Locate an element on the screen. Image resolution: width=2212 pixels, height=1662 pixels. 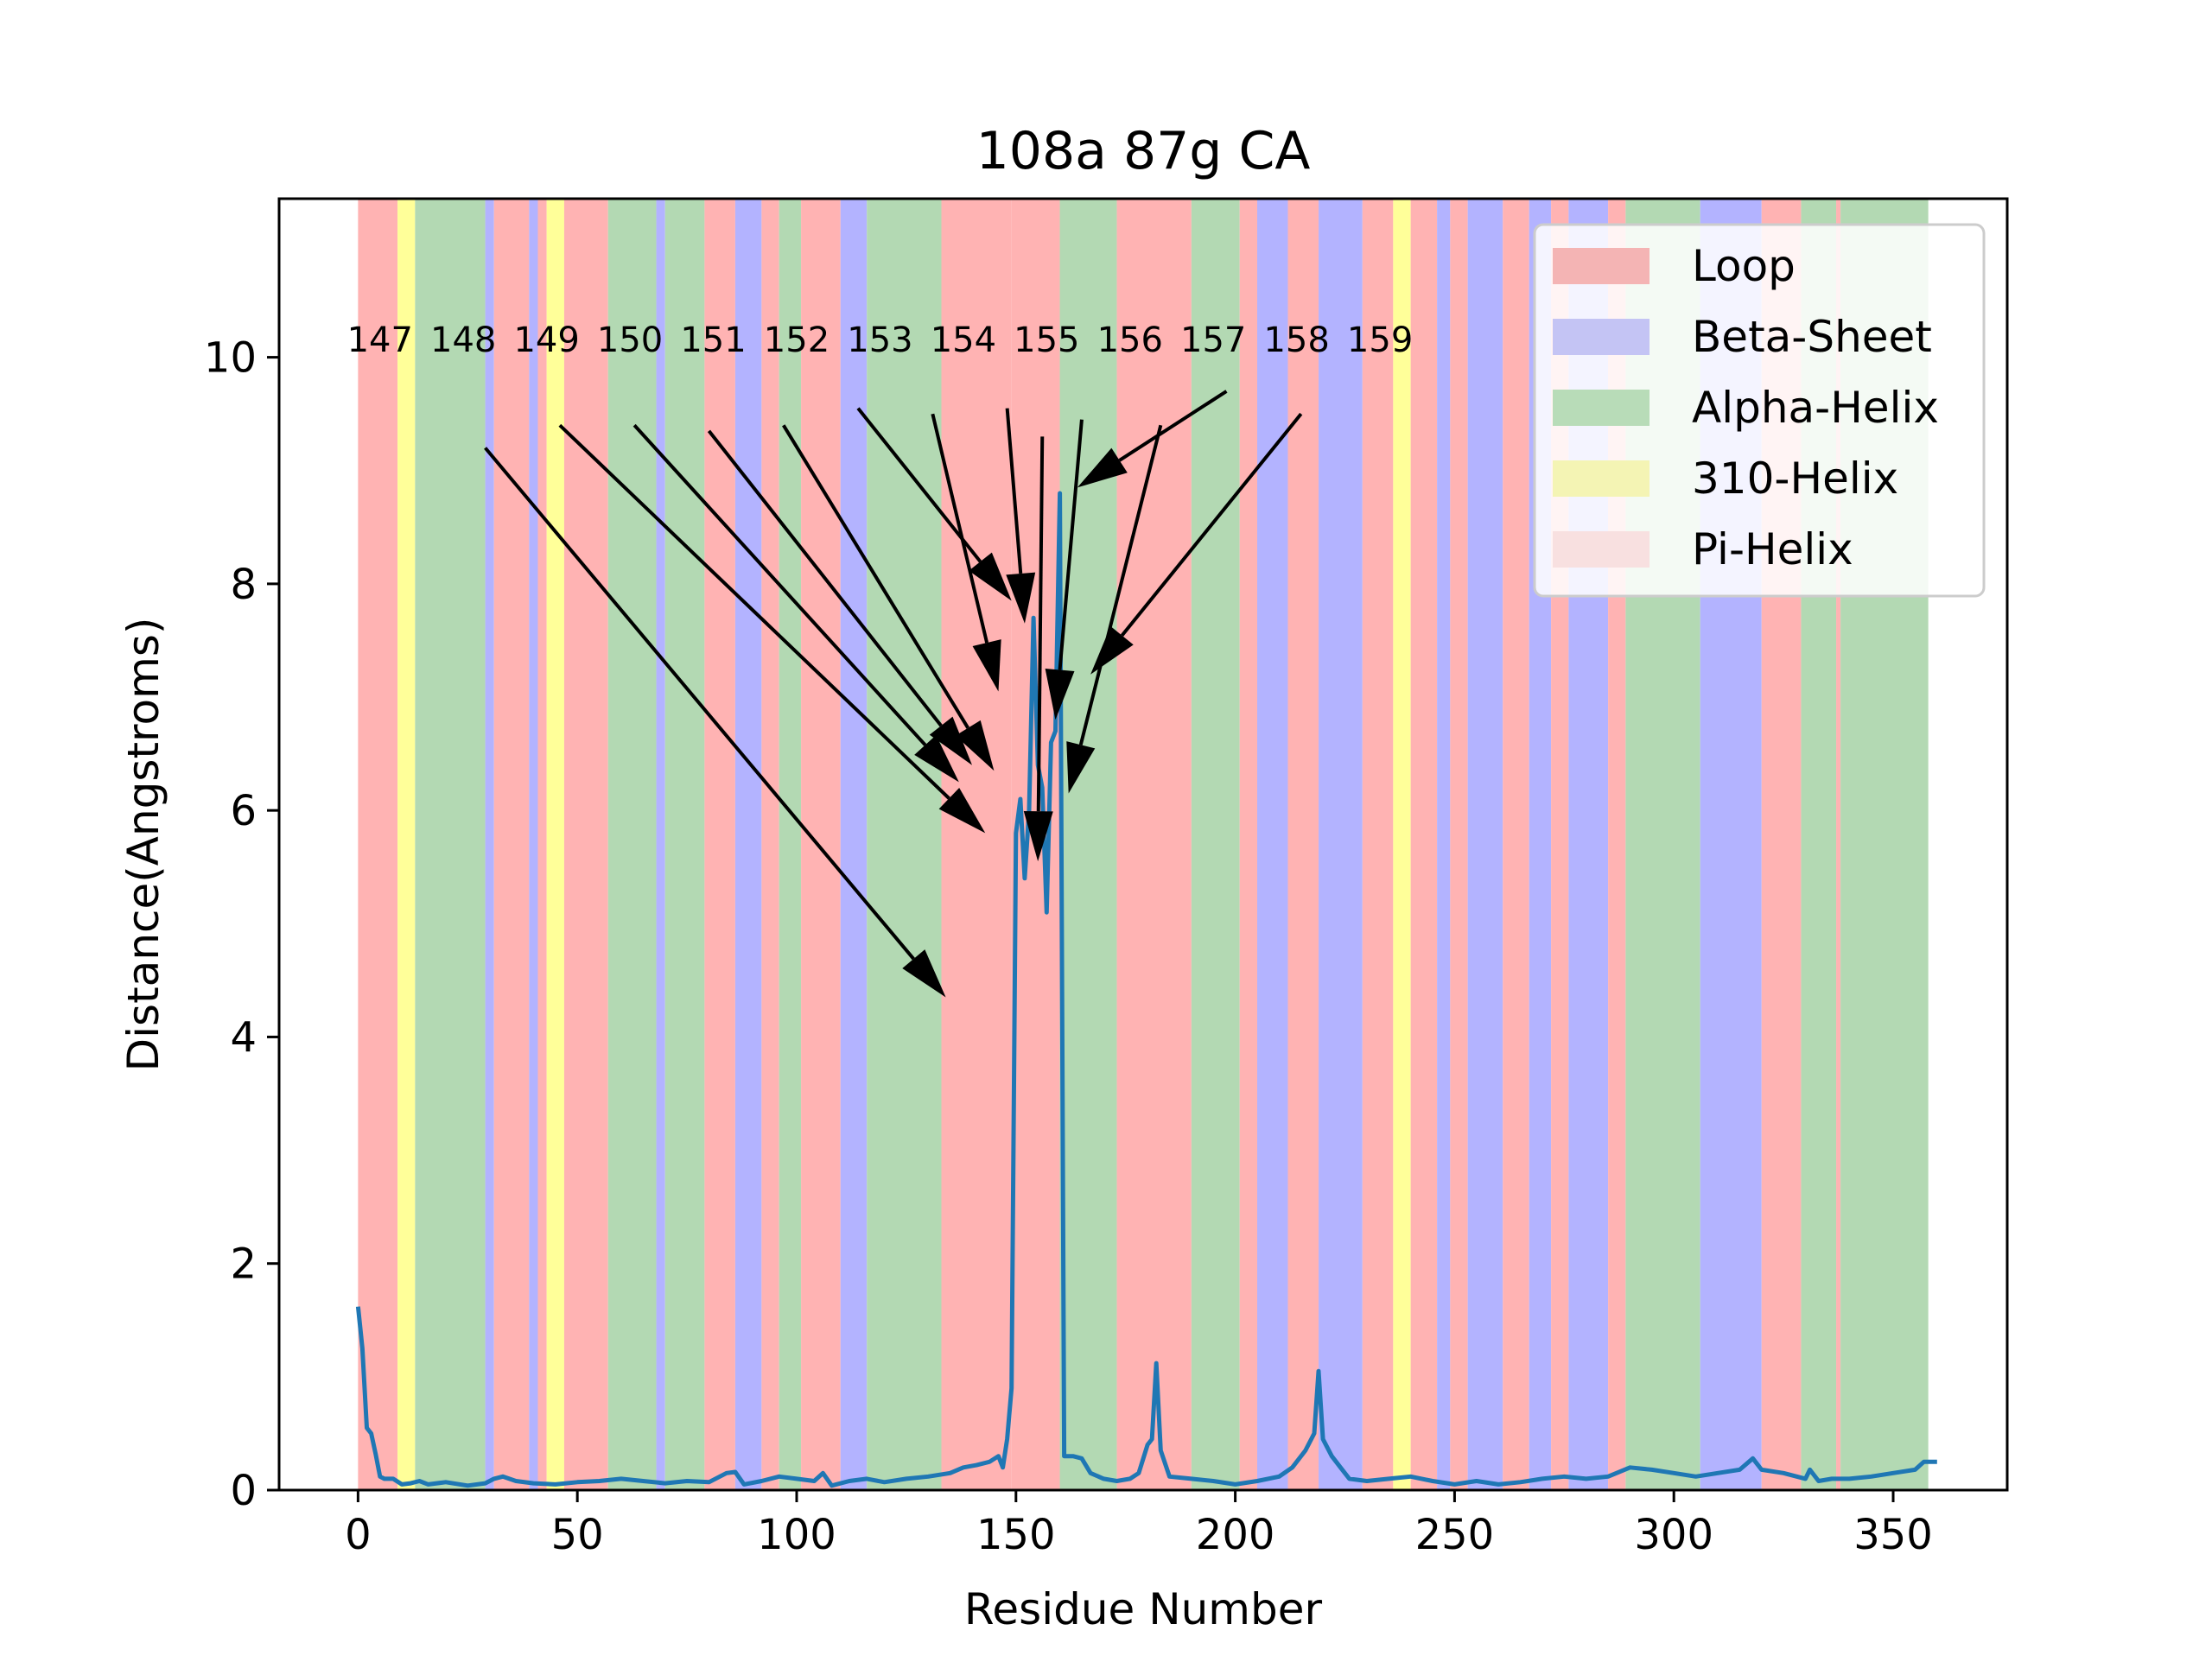
y-axis-ticks: 0 2 4 6 8 10 is located at coordinates (241, 924).